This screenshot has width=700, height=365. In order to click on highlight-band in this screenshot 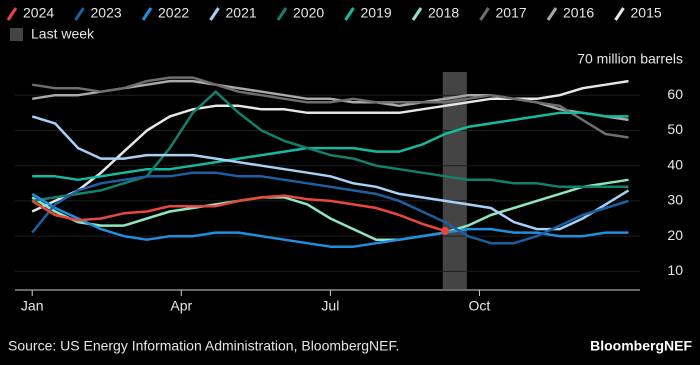, I will do `click(454, 180)`.